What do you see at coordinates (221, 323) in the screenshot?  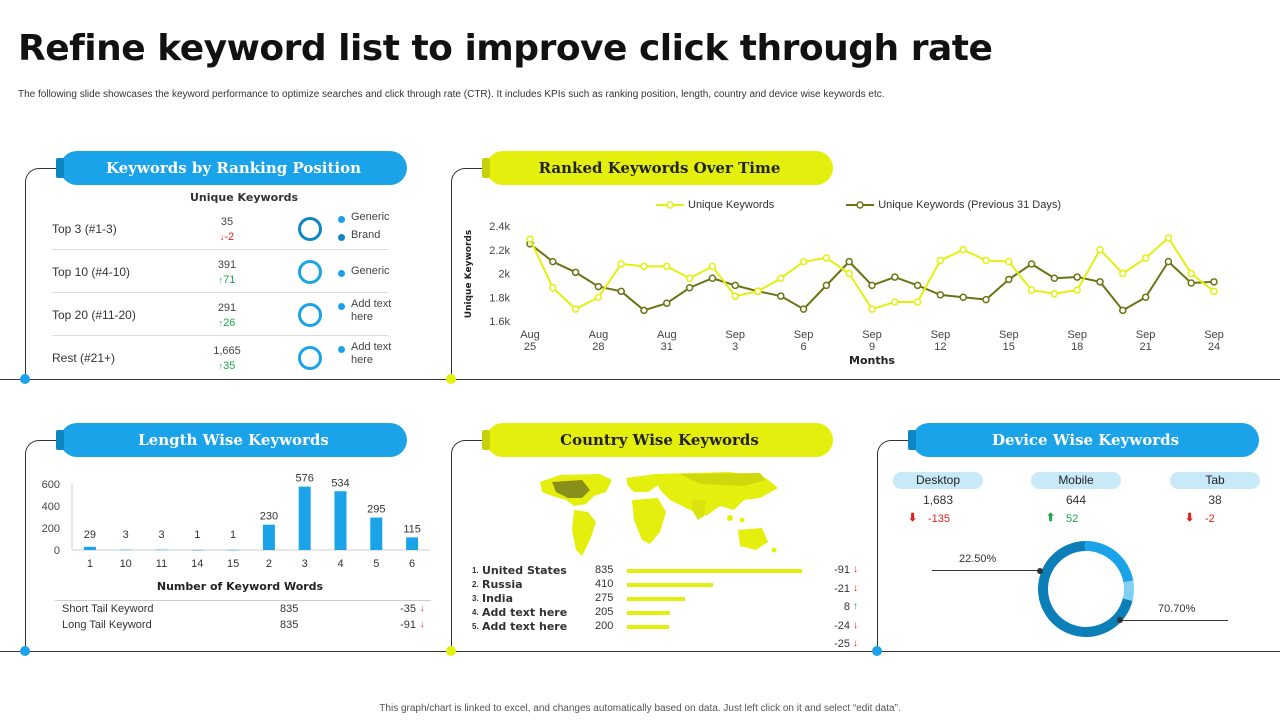 I see `arrow-up-icon: ↑` at bounding box center [221, 323].